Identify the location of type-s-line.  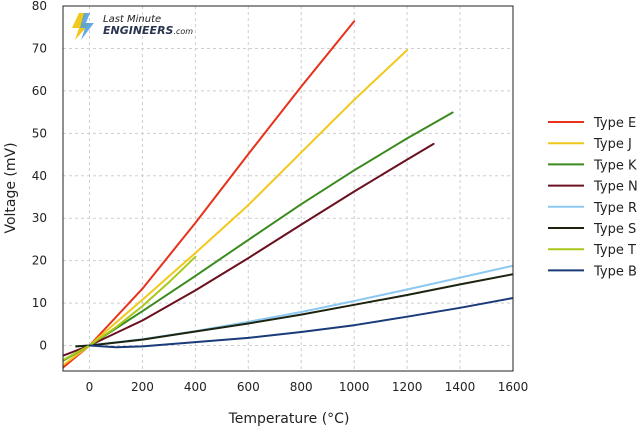
(294, 310).